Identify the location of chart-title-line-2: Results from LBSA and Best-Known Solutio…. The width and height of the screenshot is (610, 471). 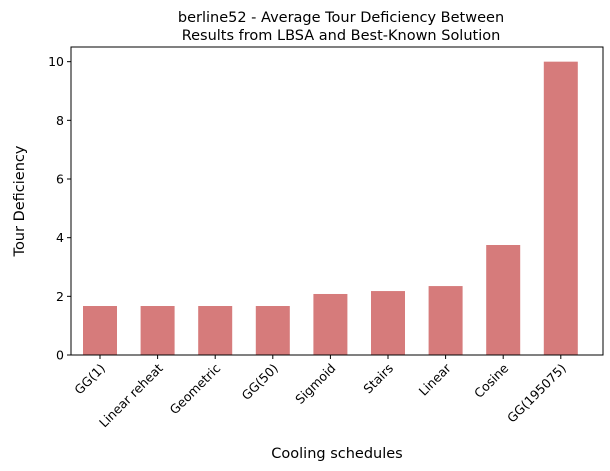
(341, 36).